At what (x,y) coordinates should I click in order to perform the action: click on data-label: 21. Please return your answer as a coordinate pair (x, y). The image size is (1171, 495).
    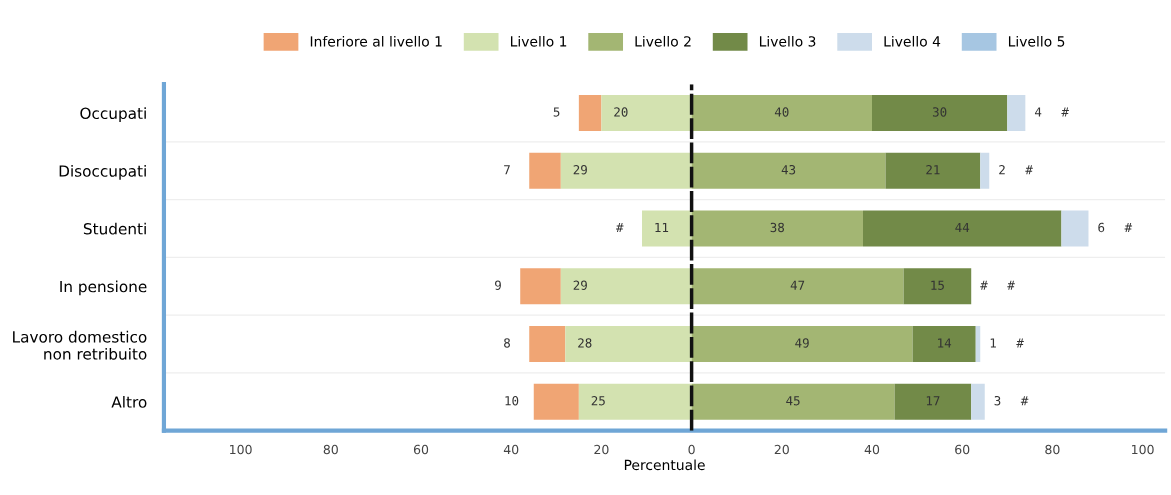
    Looking at the image, I should click on (933, 169).